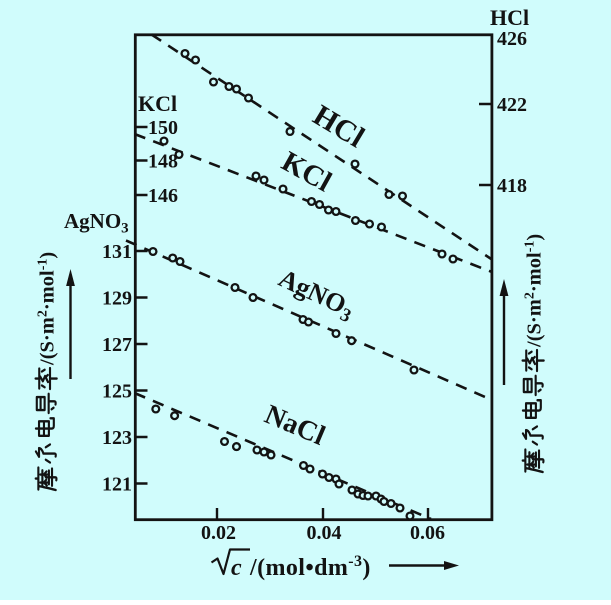 This screenshot has height=605, width=611. Describe the element at coordinates (427, 533) in the screenshot. I see `svg-text: 0.06` at that location.